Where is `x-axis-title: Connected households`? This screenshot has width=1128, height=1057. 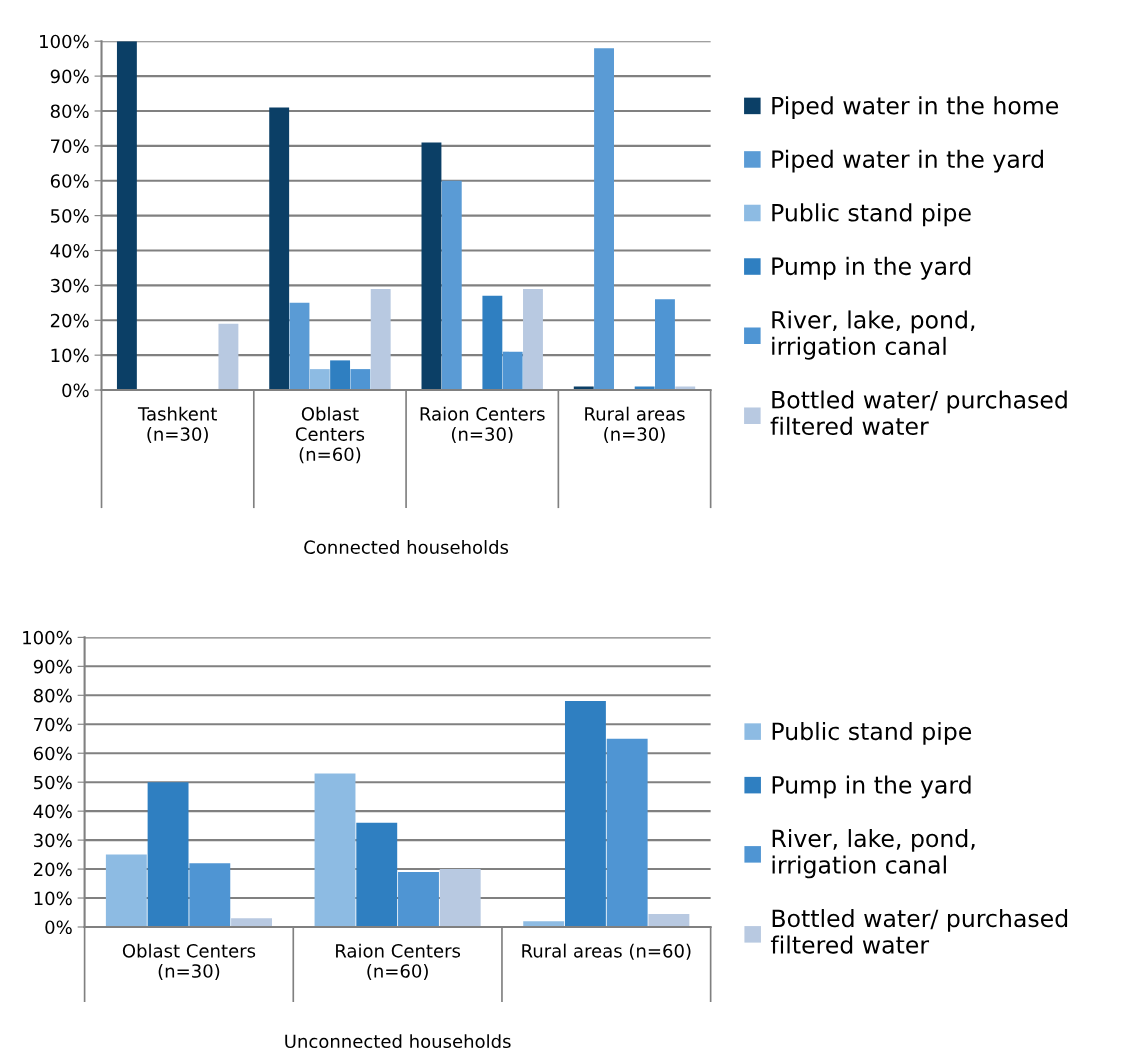 x-axis-title: Connected households is located at coordinates (406, 547).